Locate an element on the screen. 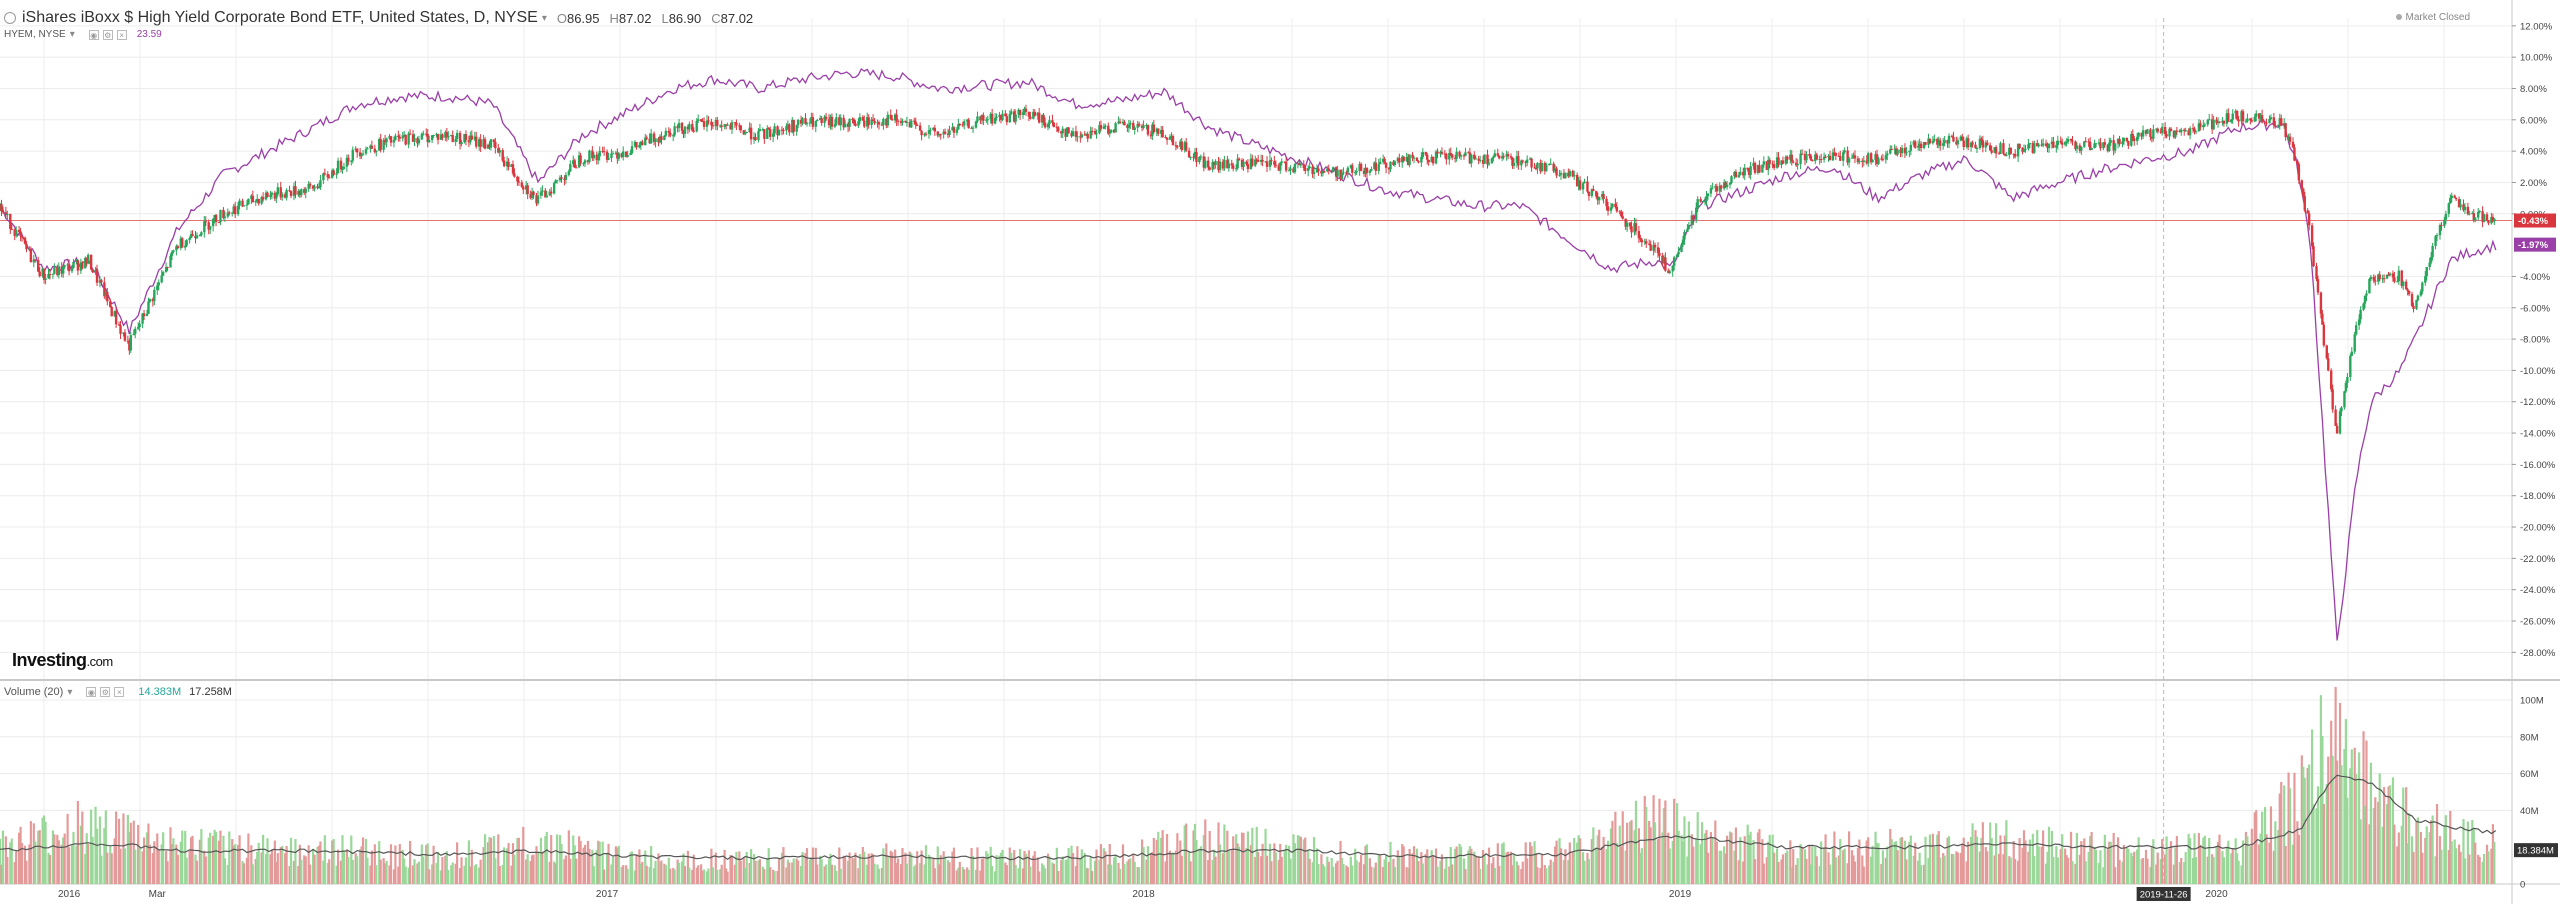 This screenshot has height=909, width=2560. y-tick-label: 12.00% is located at coordinates (2536, 26).